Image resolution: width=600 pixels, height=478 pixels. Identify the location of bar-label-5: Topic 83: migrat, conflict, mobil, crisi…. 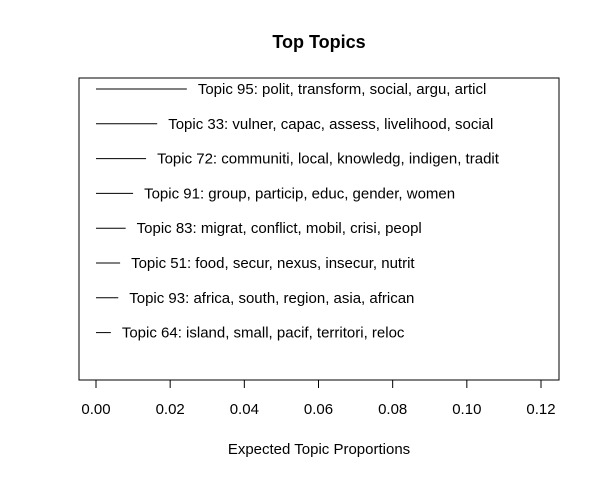
(279, 228).